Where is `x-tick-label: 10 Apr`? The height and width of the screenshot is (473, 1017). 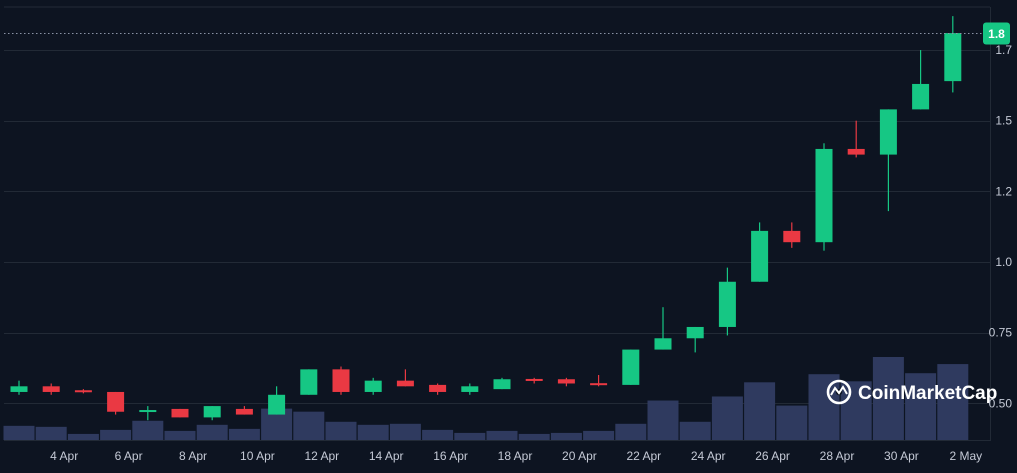
x-tick-label: 10 Apr is located at coordinates (257, 456).